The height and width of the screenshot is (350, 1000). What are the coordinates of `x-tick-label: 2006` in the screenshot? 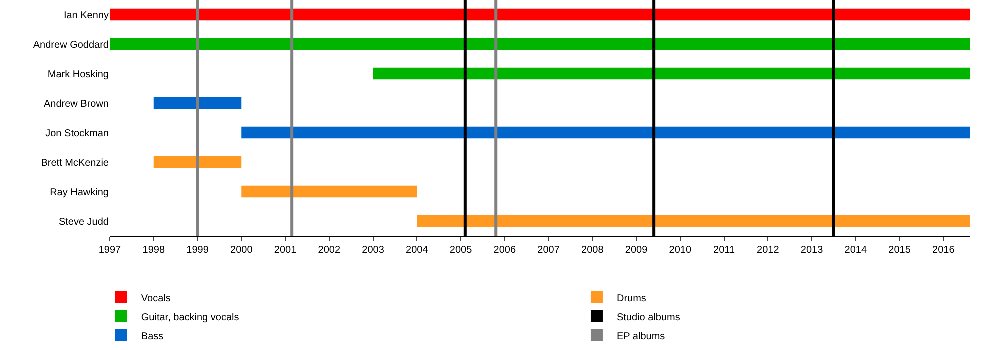 It's located at (505, 250).